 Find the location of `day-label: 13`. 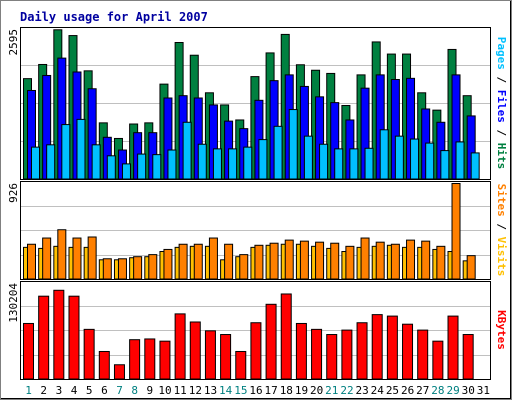

day-label: 13 is located at coordinates (210, 390).